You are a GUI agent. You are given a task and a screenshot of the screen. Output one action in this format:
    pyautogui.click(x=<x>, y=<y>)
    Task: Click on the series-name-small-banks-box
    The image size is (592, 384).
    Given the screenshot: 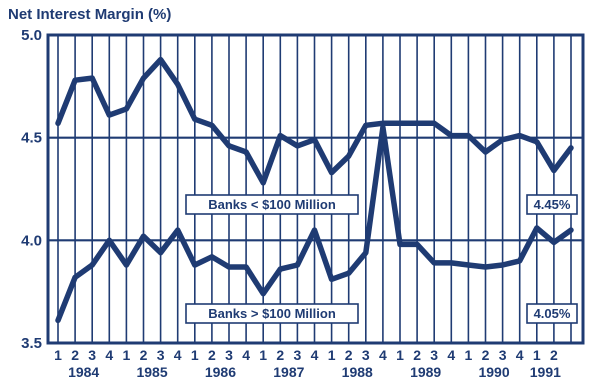 What is the action you would take?
    pyautogui.click(x=272, y=204)
    